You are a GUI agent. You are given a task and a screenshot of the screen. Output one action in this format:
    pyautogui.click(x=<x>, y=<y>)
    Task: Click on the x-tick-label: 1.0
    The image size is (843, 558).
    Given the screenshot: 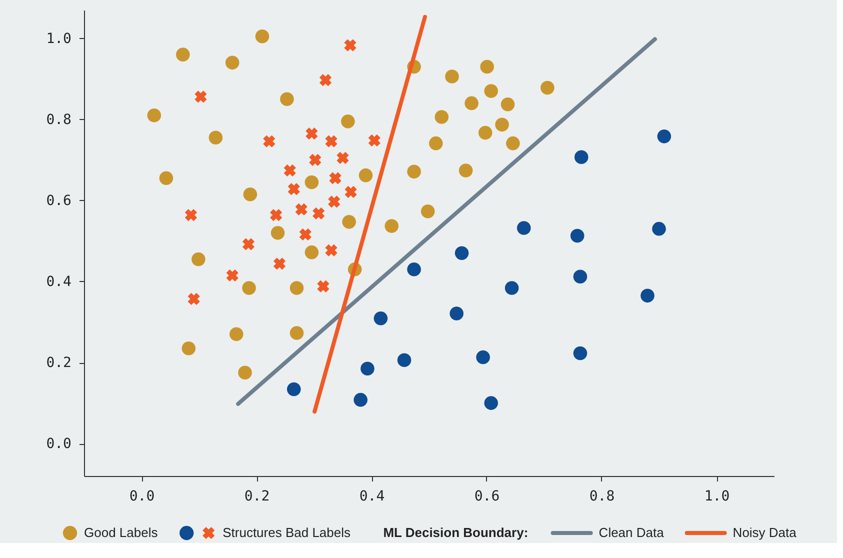 What is the action you would take?
    pyautogui.click(x=717, y=496)
    